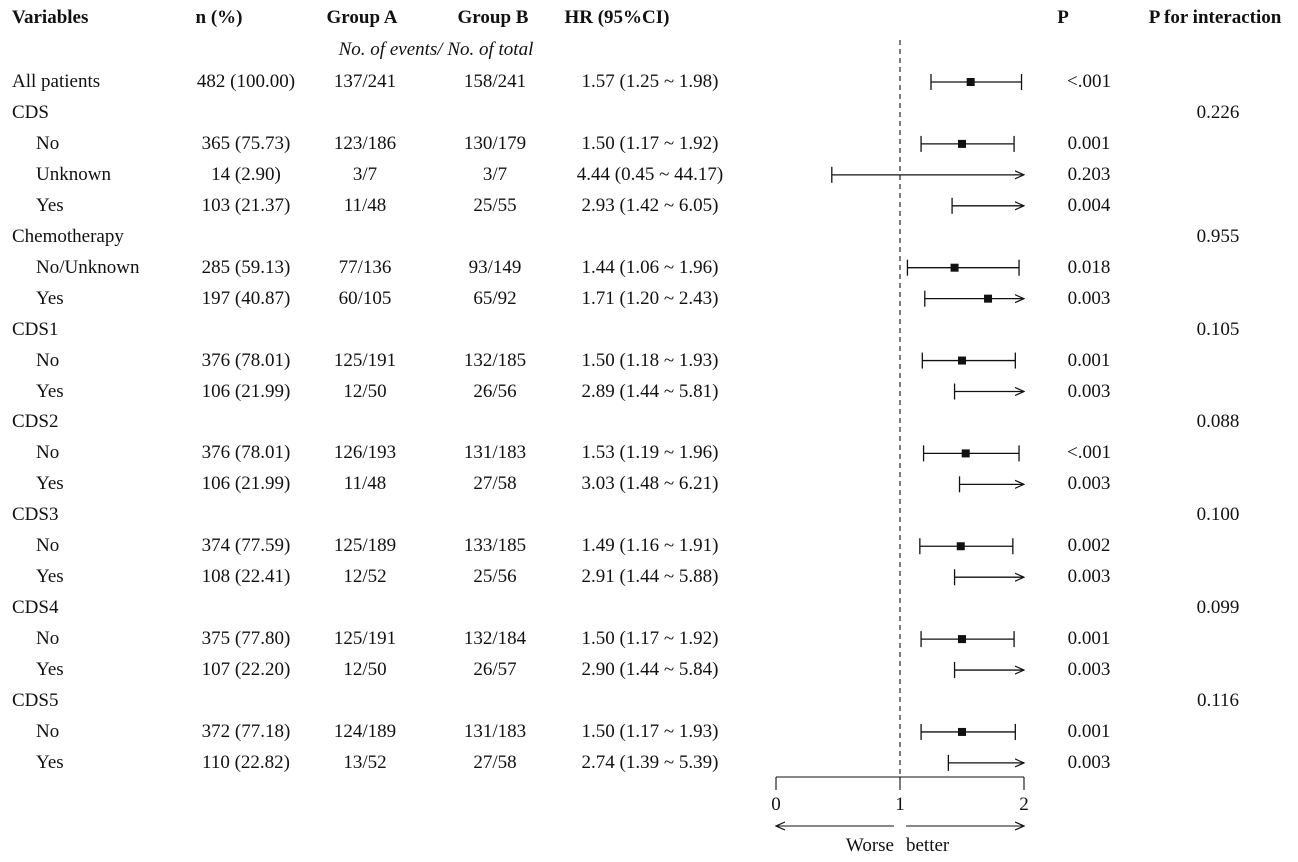 The height and width of the screenshot is (862, 1298). What do you see at coordinates (35, 515) in the screenshot?
I see `row-label: CDS3` at bounding box center [35, 515].